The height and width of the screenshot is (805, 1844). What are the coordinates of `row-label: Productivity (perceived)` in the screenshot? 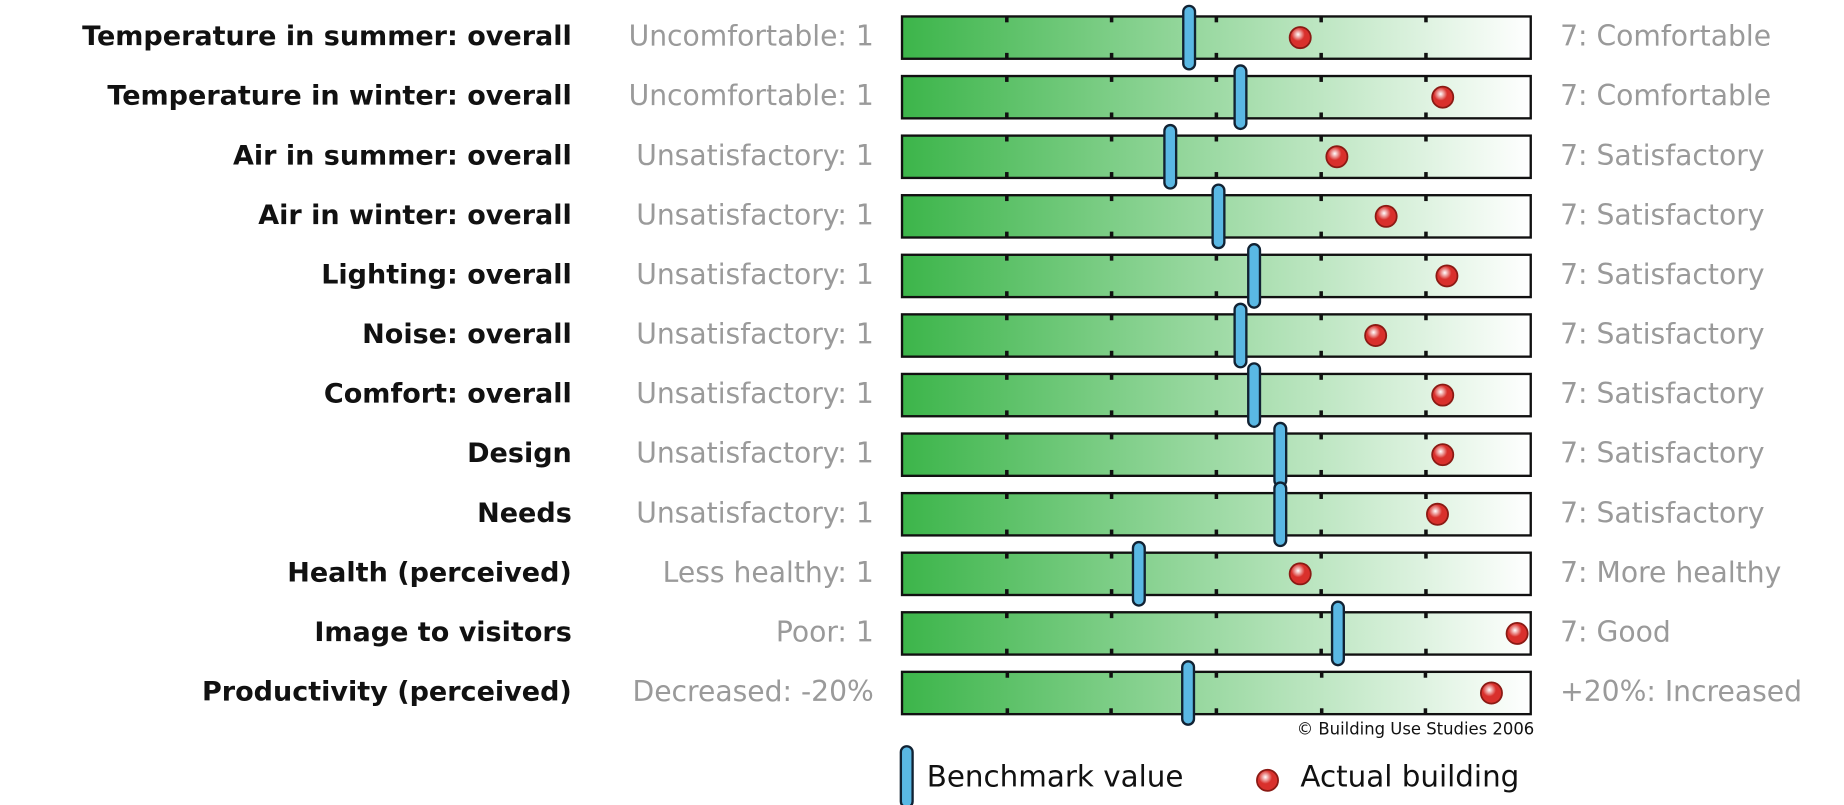 It's located at (387, 692).